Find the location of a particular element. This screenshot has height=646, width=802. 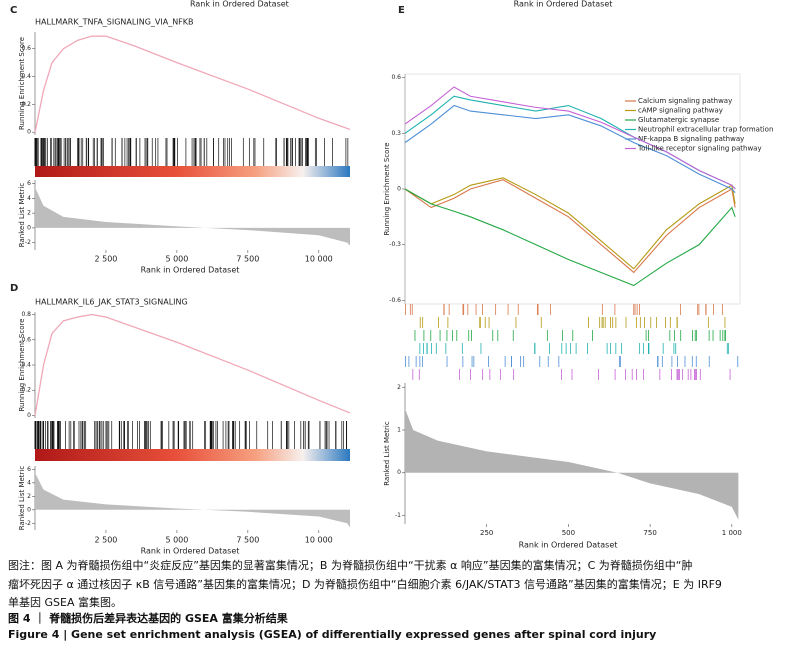

y-tick-label: -1 is located at coordinates (398, 515).